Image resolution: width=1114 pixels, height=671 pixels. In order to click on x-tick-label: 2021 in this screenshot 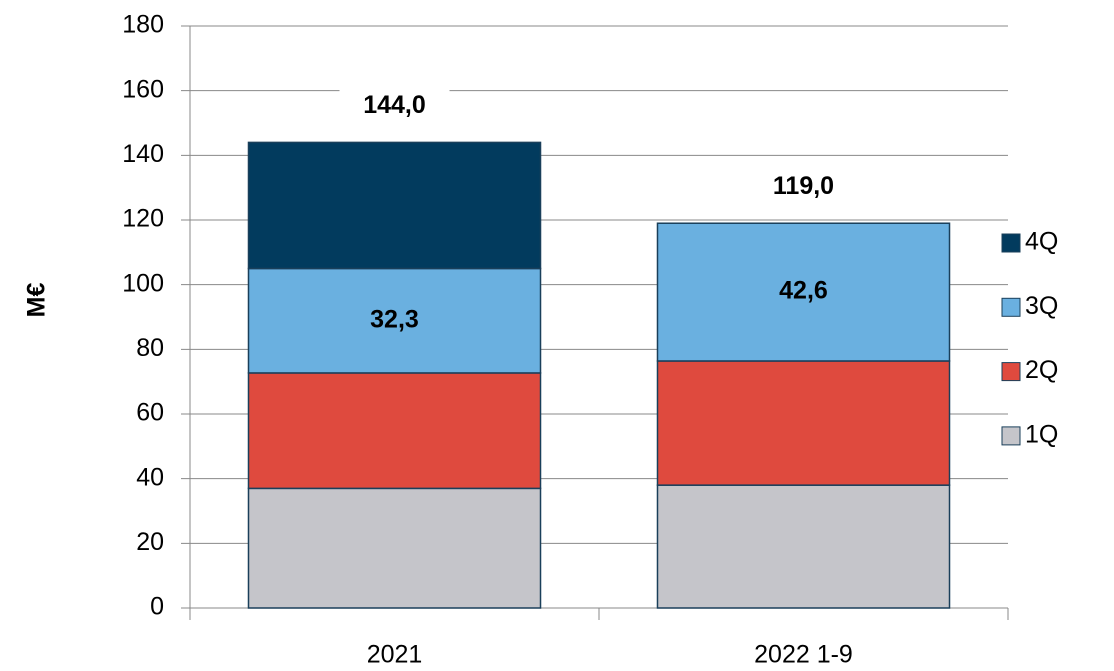, I will do `click(395, 655)`.